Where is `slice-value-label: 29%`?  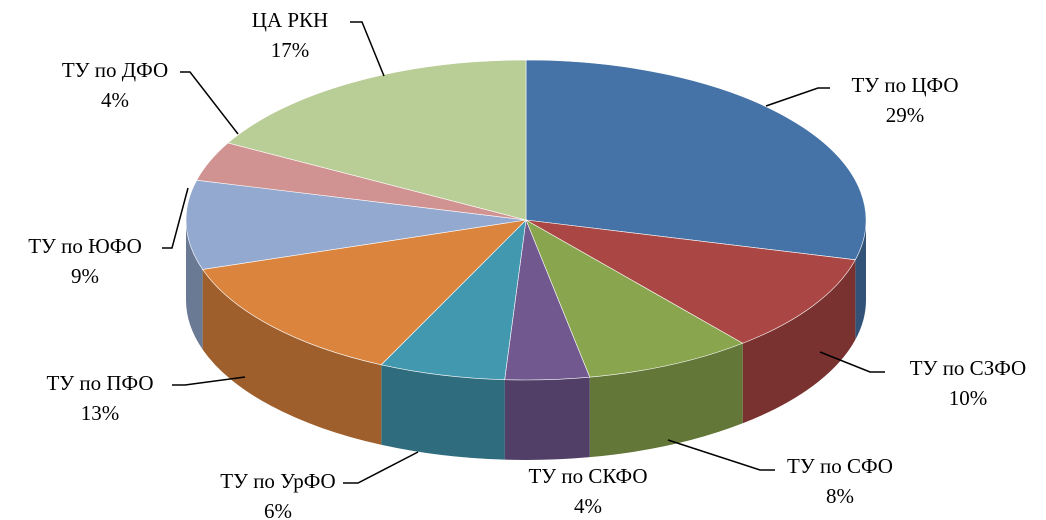
slice-value-label: 29% is located at coordinates (905, 115).